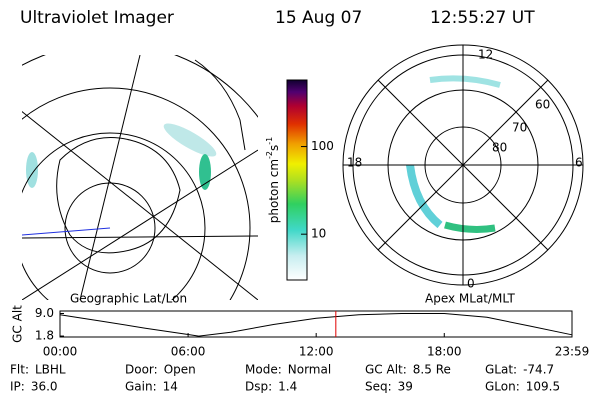 This screenshot has height=400, width=600. I want to click on x-tick-label: 23:59, so click(572, 352).